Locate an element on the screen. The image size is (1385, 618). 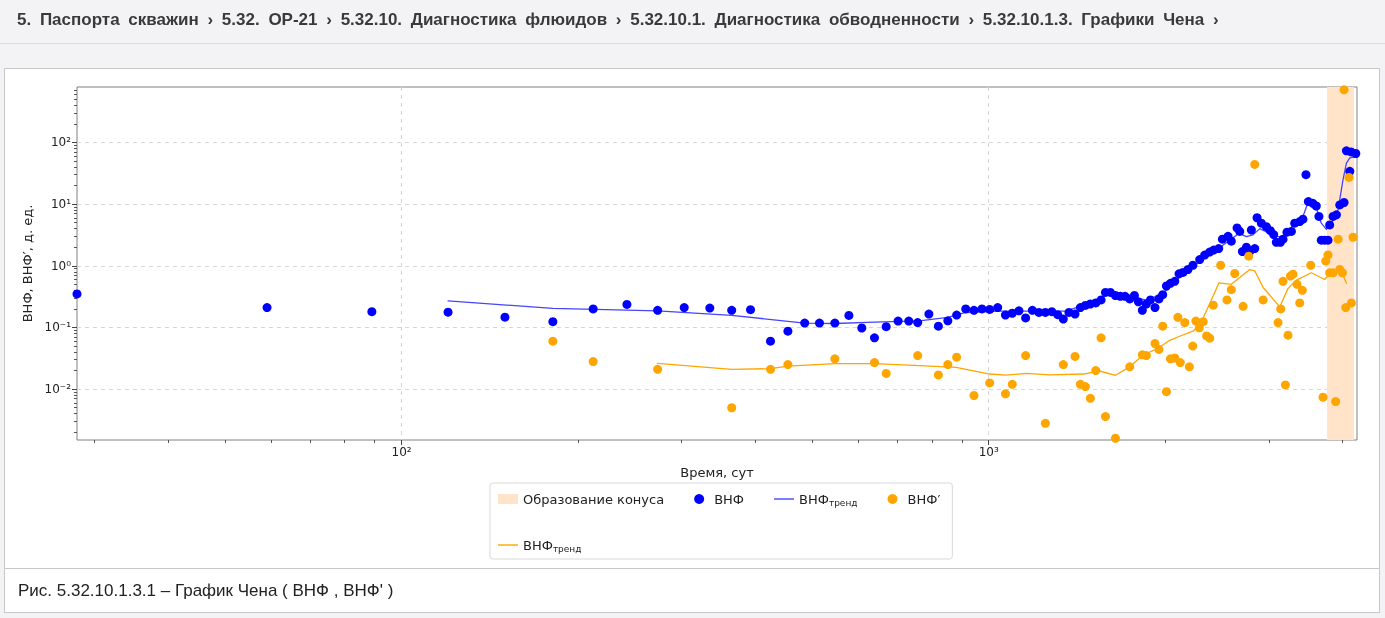
y-tick-label: 10⁻² is located at coordinates (58, 389).